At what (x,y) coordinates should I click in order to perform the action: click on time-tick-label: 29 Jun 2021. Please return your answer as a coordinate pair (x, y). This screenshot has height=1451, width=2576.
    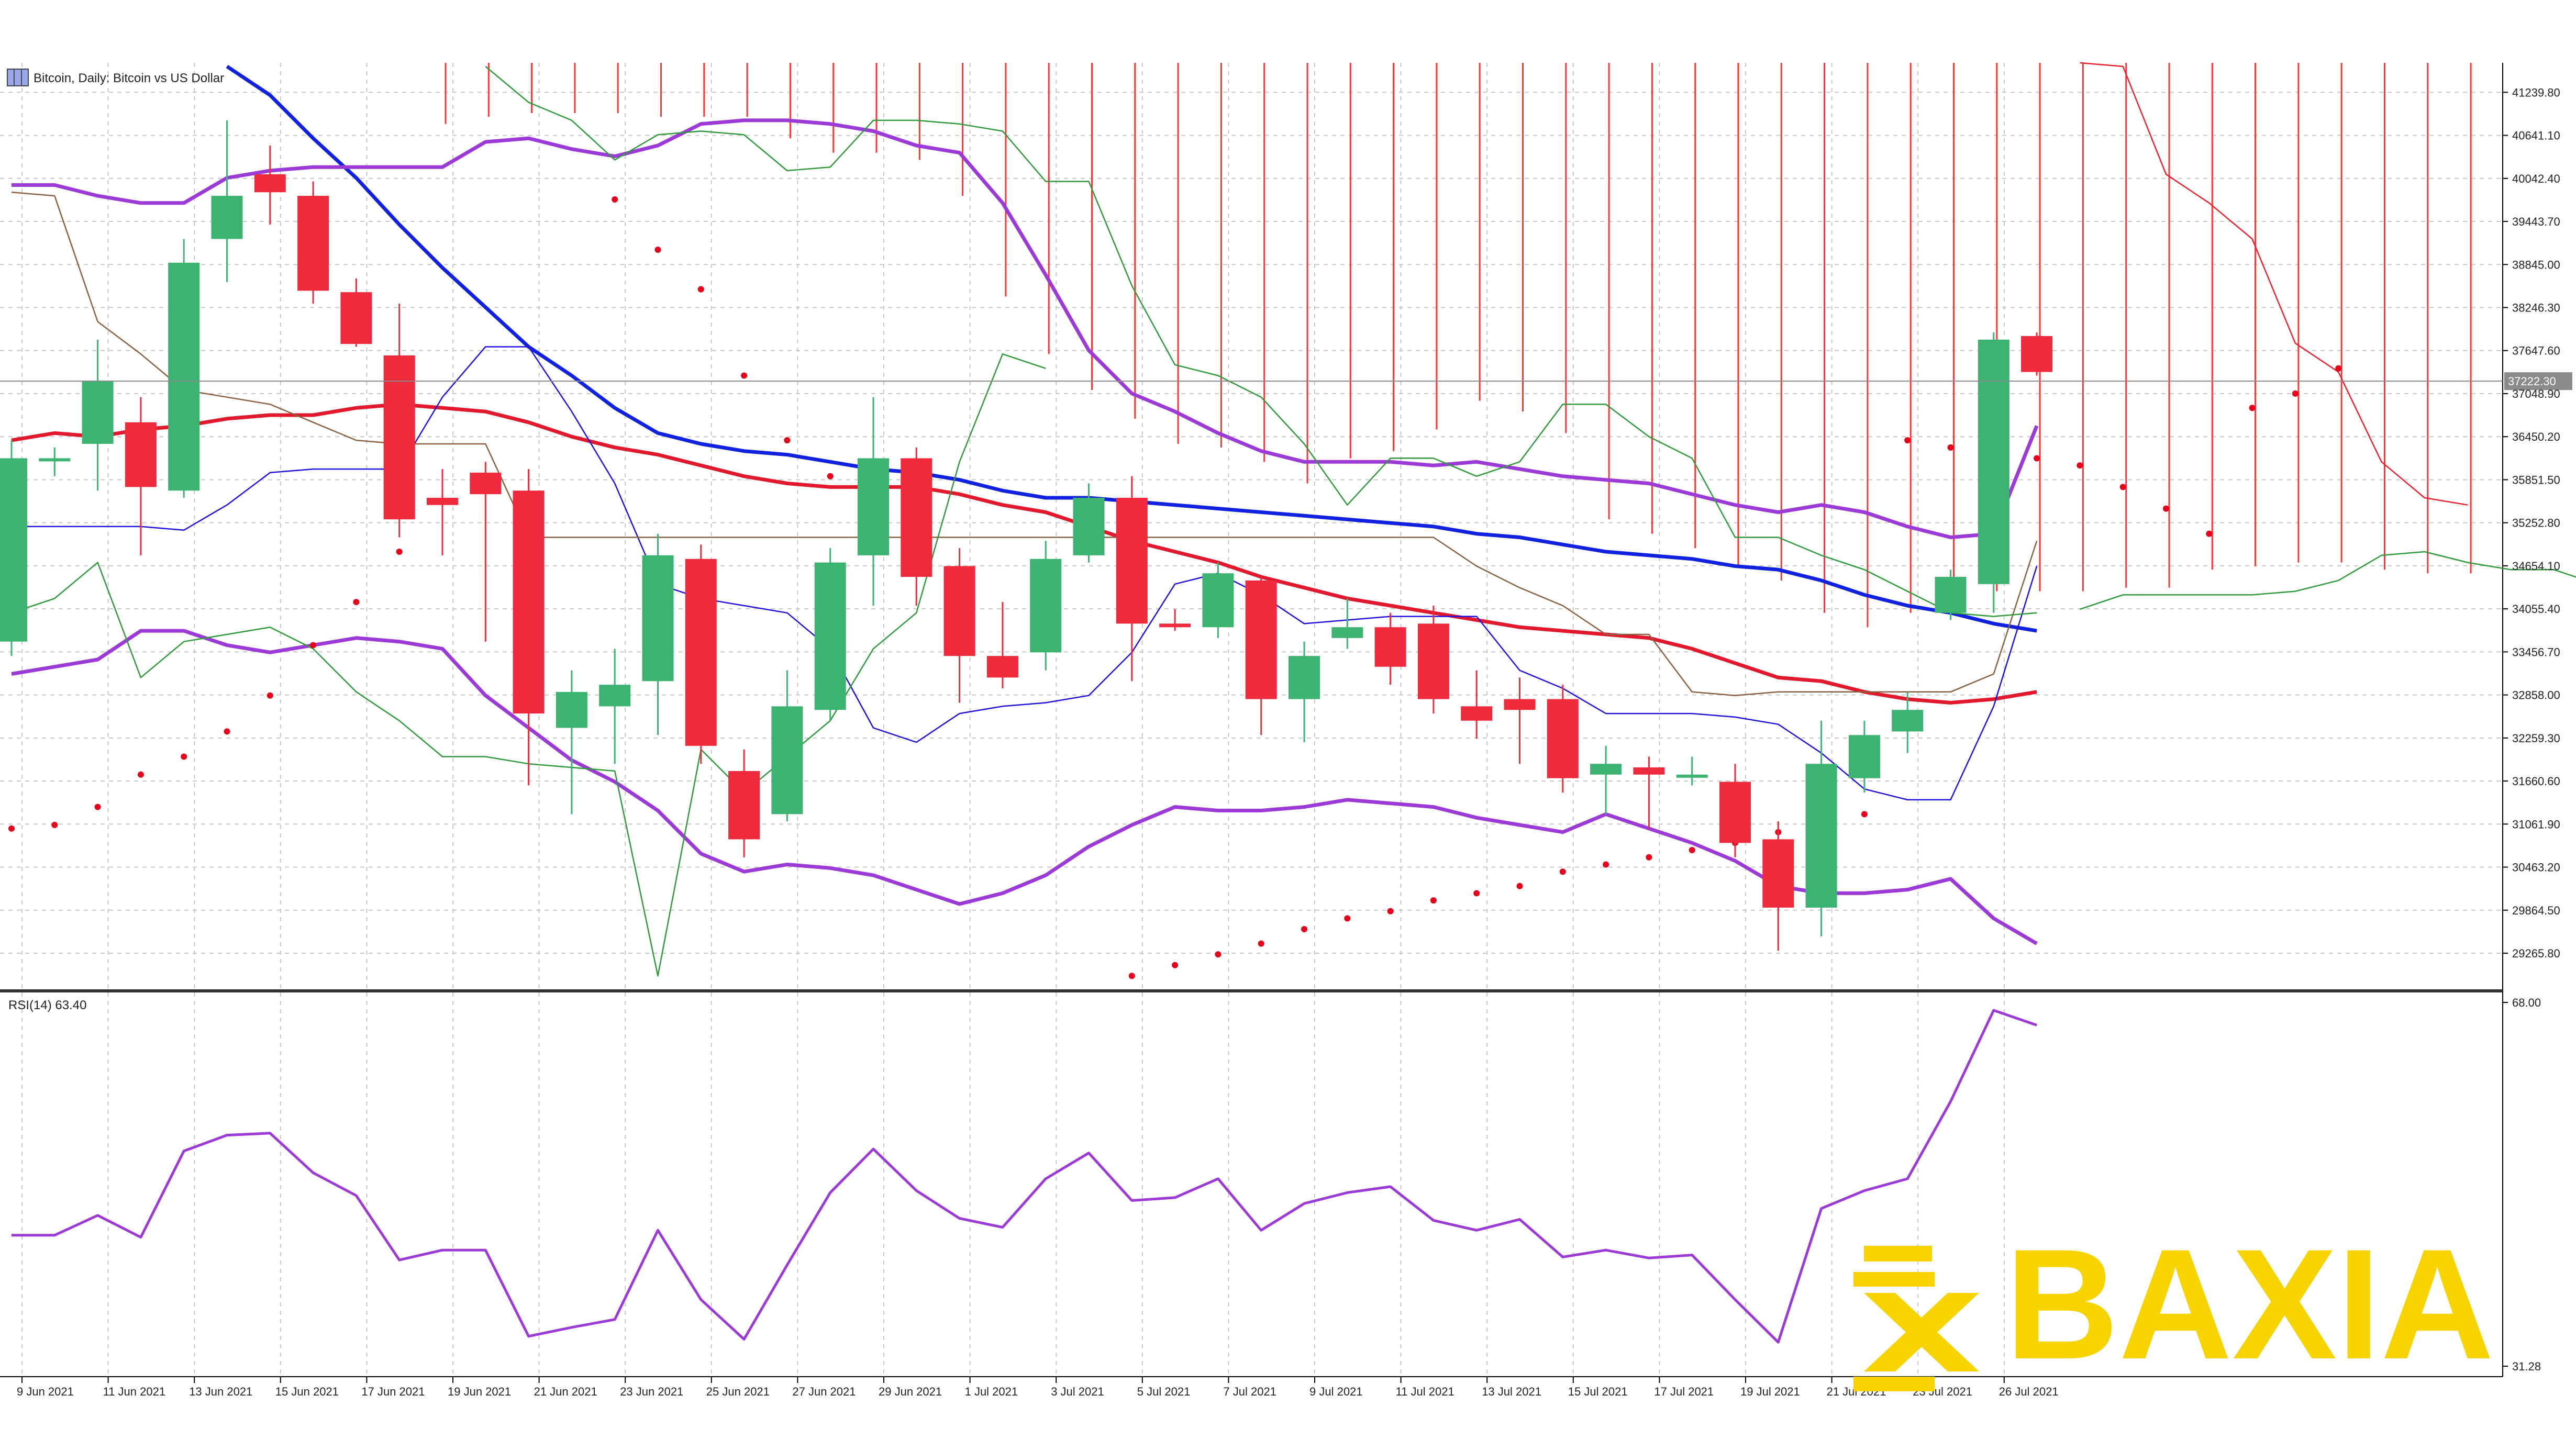
    Looking at the image, I should click on (911, 1392).